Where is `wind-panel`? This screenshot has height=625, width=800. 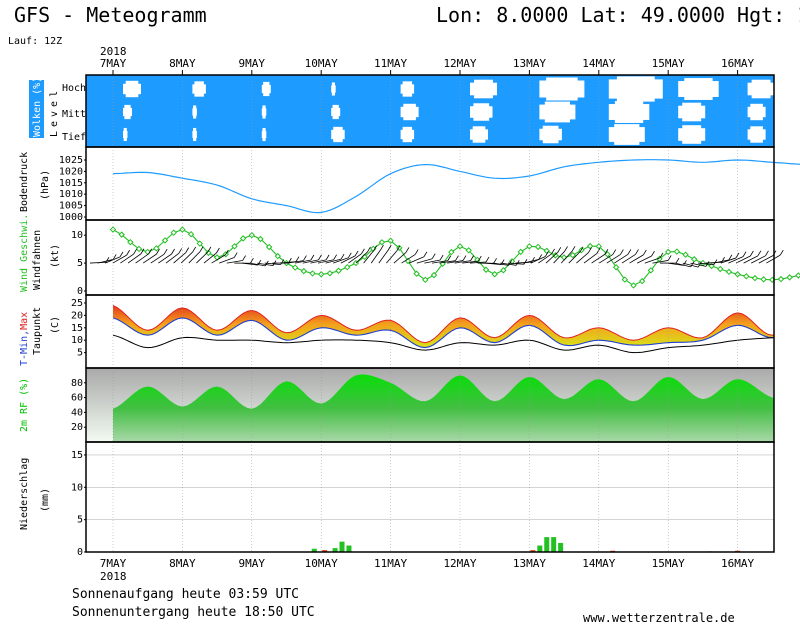 wind-panel is located at coordinates (430, 257).